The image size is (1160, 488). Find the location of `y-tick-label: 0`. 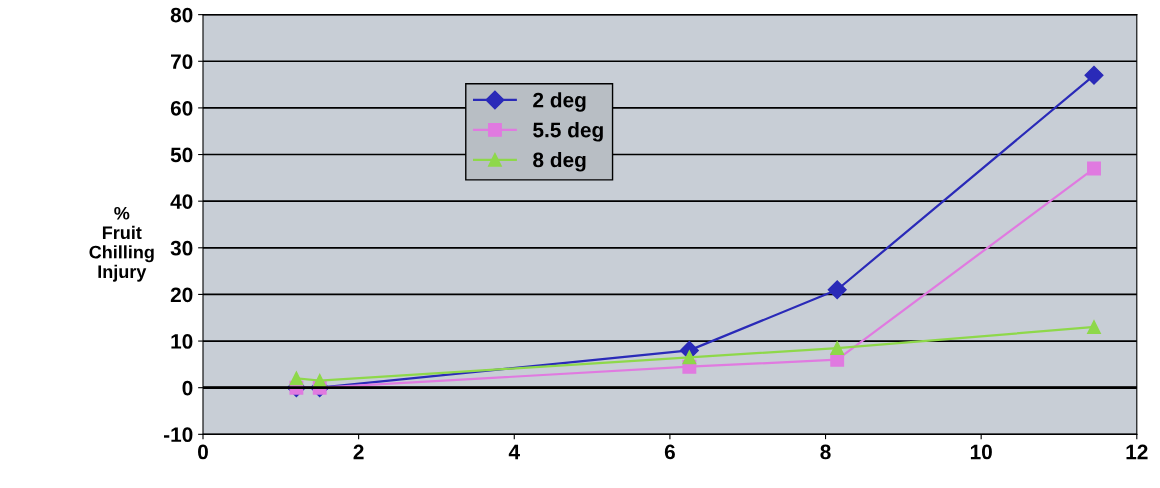

y-tick-label: 0 is located at coordinates (187, 388).